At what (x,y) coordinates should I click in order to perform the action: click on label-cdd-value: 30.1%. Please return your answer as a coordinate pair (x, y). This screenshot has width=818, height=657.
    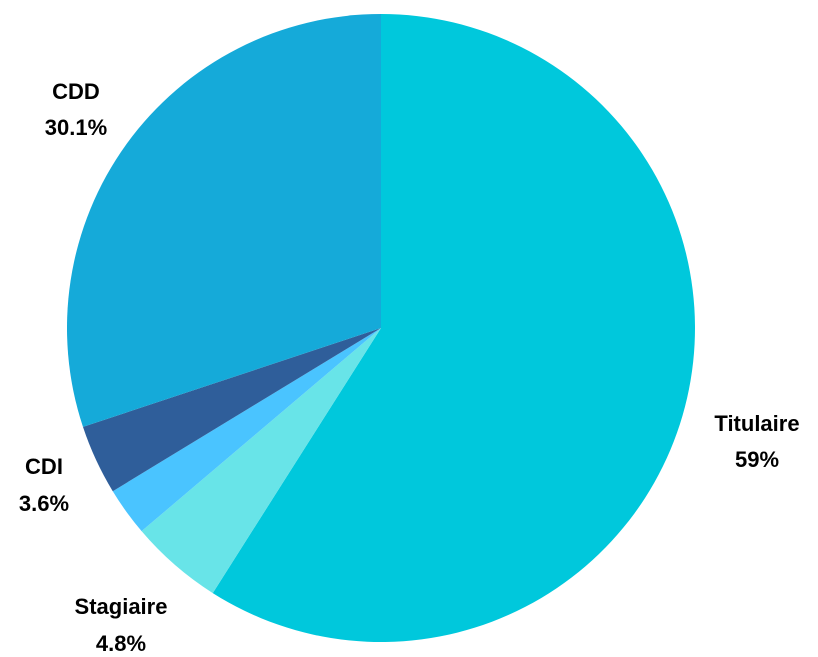
    Looking at the image, I should click on (76, 127).